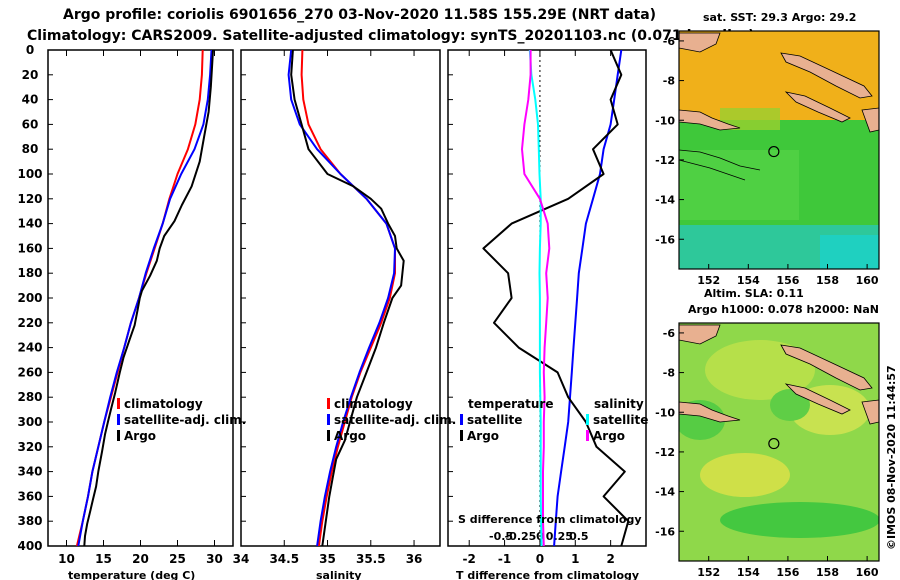 This screenshot has width=900, height=580. I want to click on s-tick-label: 0.25, so click(559, 536).